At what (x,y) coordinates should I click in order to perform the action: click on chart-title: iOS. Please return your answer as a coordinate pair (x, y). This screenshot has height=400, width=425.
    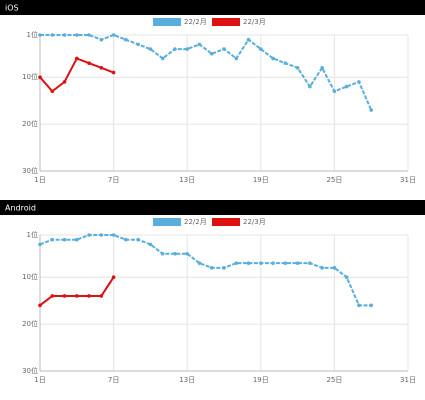
    Looking at the image, I should click on (12, 8).